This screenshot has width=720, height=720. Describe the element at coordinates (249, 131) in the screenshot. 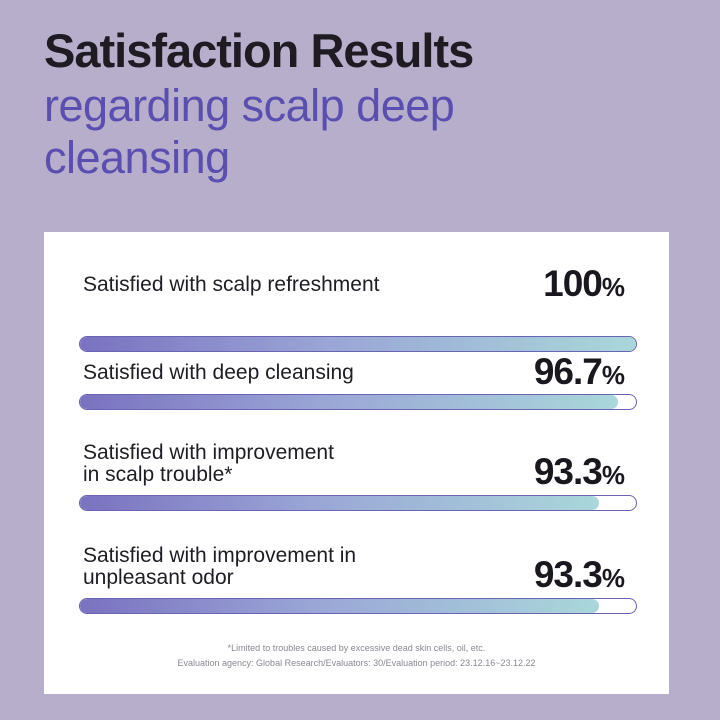

I see `page-subtitle: regarding scalp deep cleansing` at that location.